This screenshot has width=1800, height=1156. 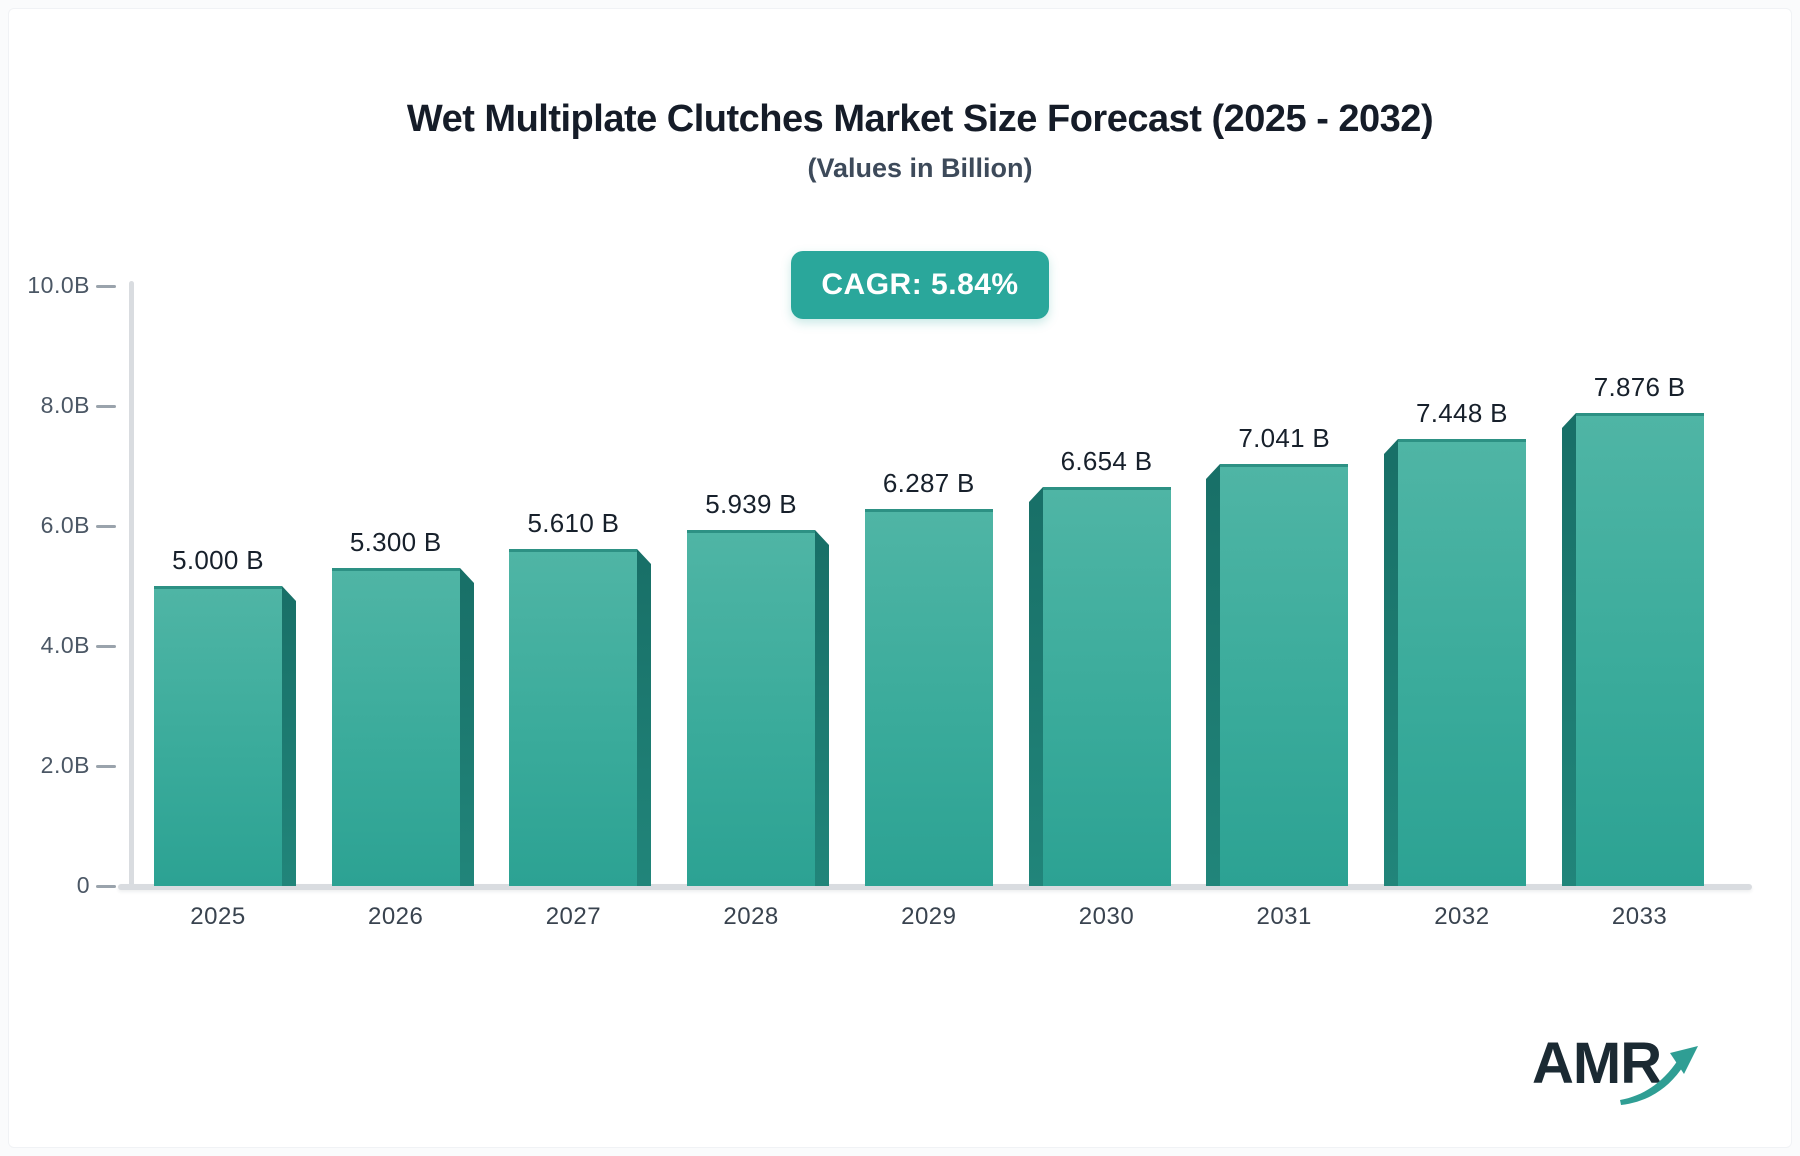 What do you see at coordinates (58, 285) in the screenshot?
I see `y-axis-tick-label: 10.0B` at bounding box center [58, 285].